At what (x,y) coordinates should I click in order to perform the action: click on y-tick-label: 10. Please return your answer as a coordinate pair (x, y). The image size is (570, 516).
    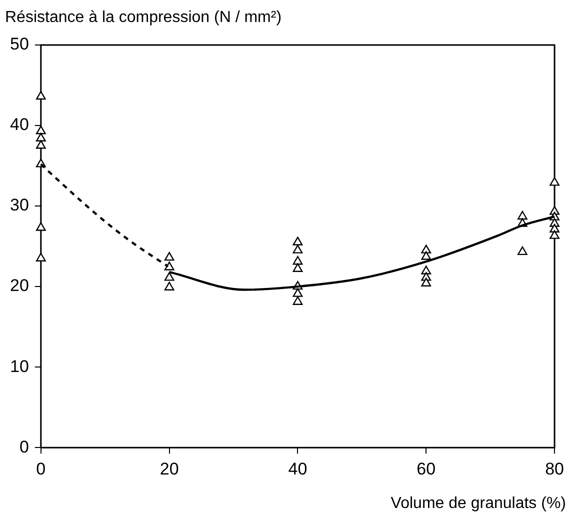
    Looking at the image, I should click on (19, 366).